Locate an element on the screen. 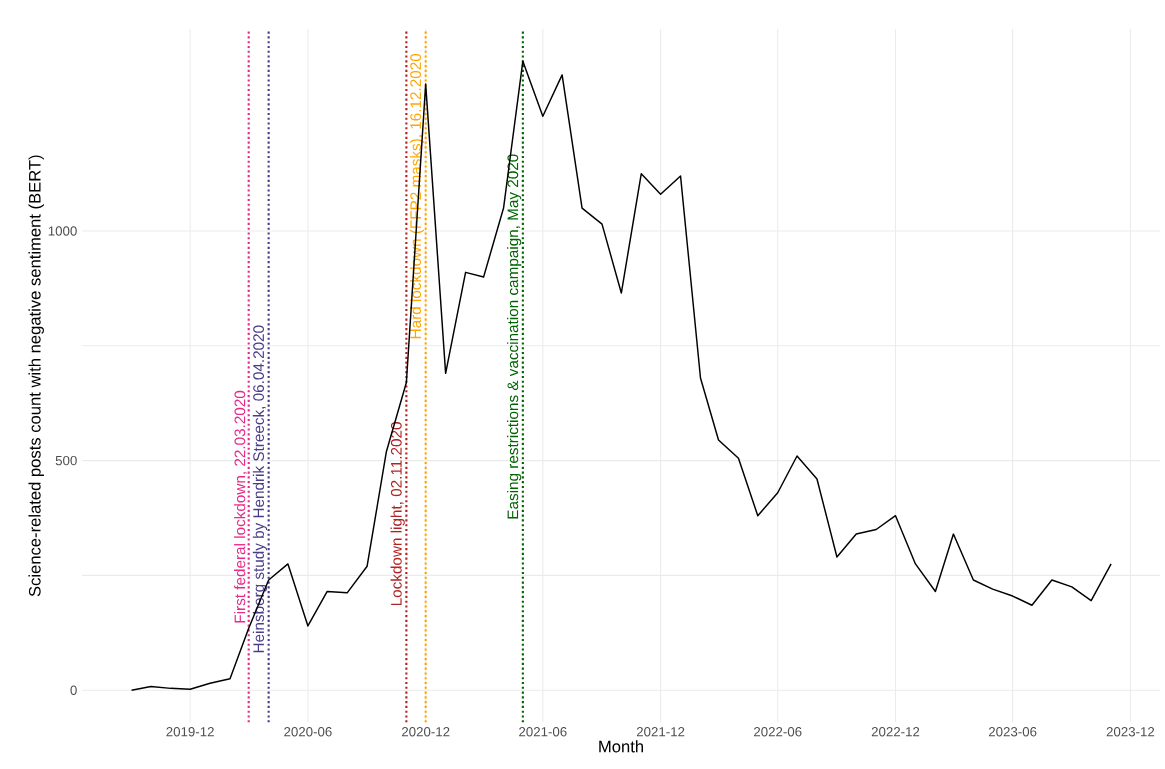 The height and width of the screenshot is (769, 1165). ref-line-label: Lockdown light, 02.11.2020 is located at coordinates (397, 514).